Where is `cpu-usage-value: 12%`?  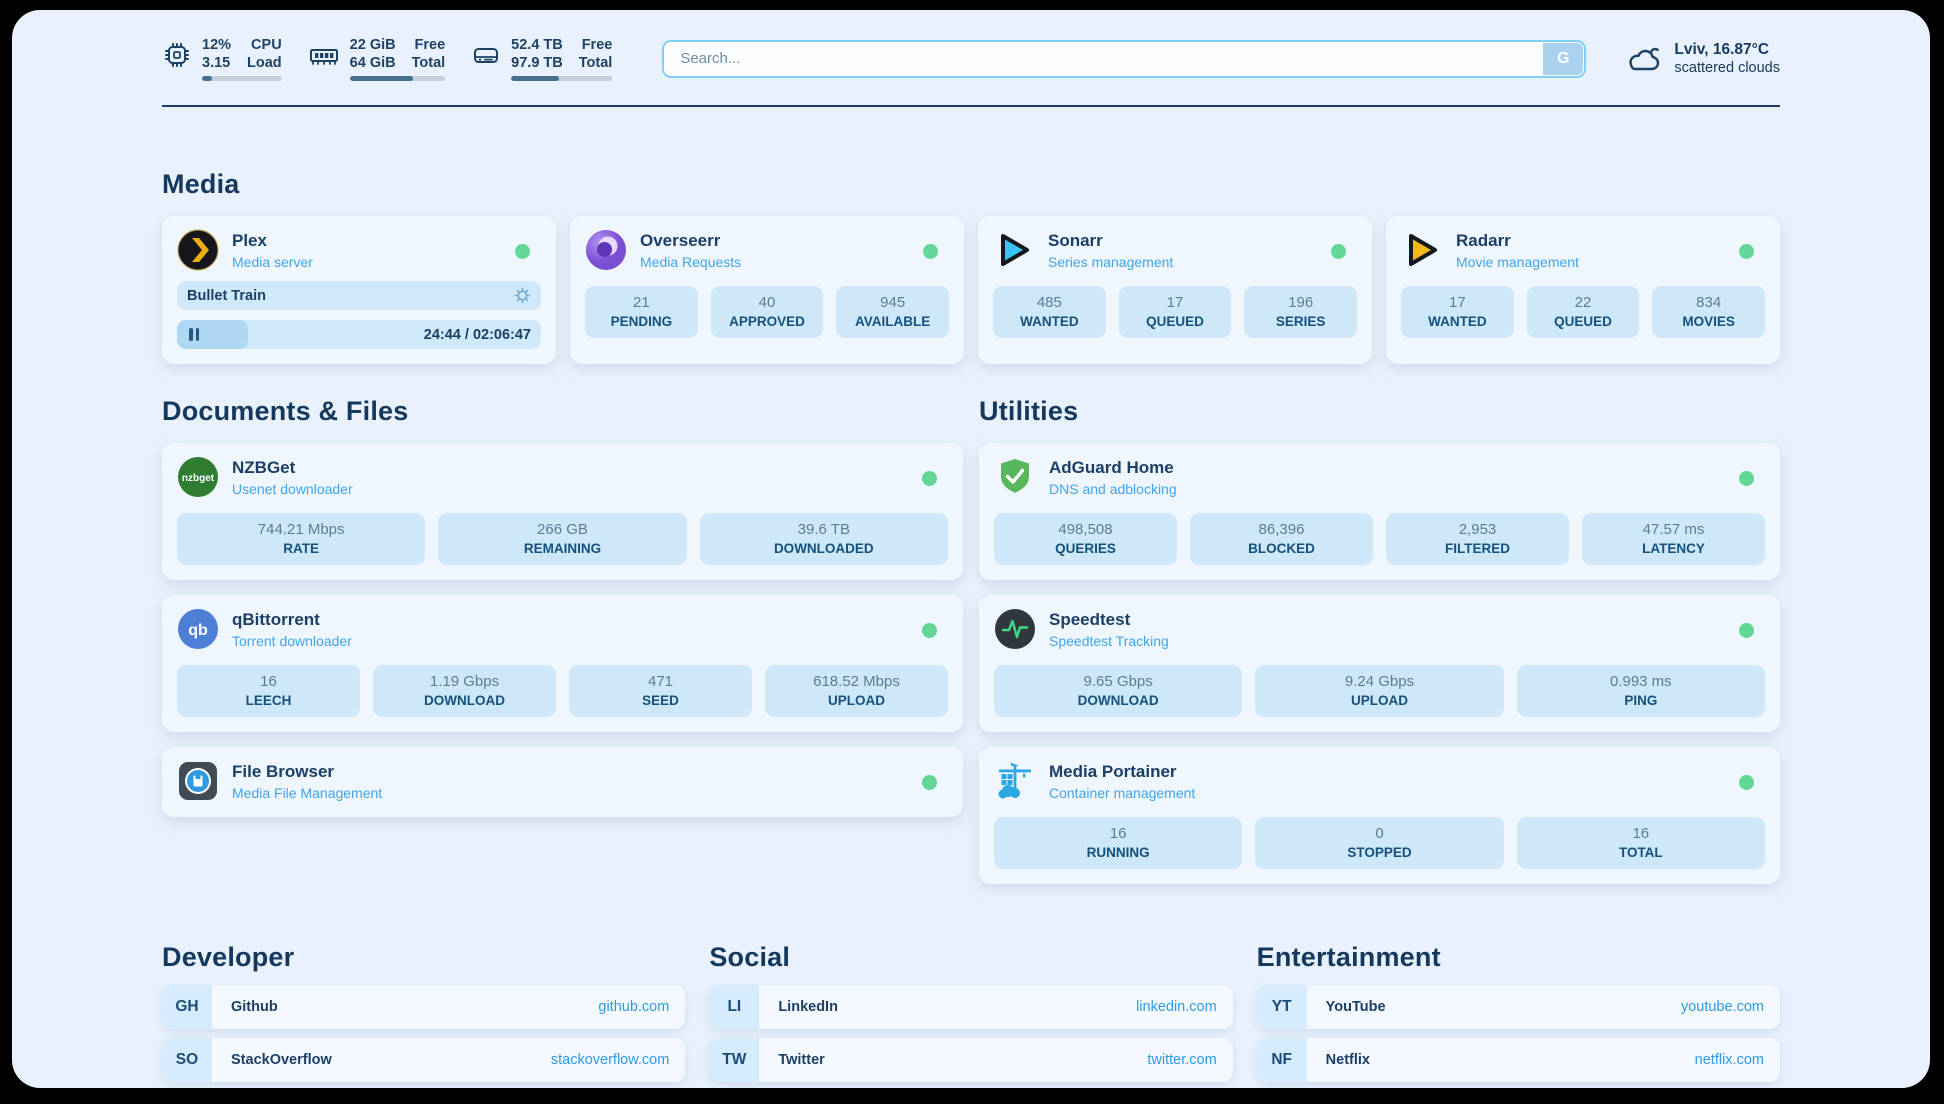 cpu-usage-value: 12% is located at coordinates (217, 45).